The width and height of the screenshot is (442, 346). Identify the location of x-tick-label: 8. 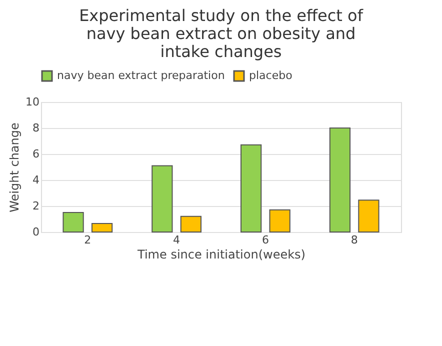
(354, 240).